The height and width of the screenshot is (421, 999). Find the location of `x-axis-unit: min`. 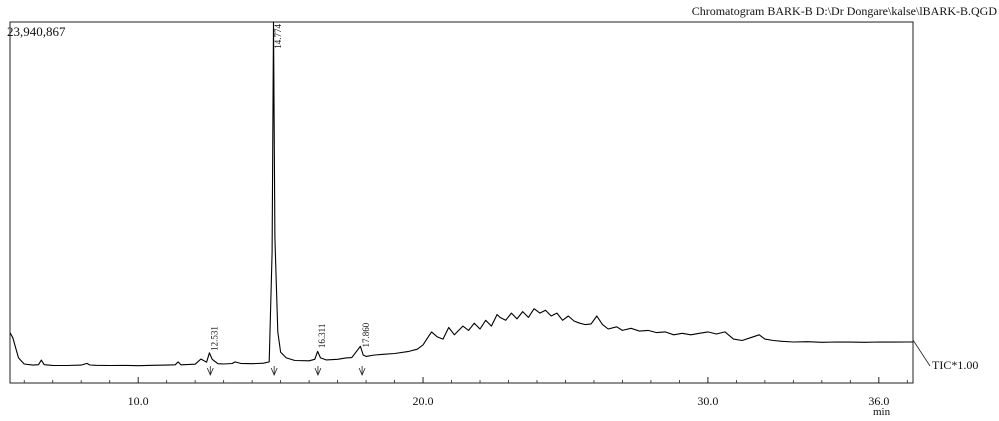

x-axis-unit: min is located at coordinates (882, 412).